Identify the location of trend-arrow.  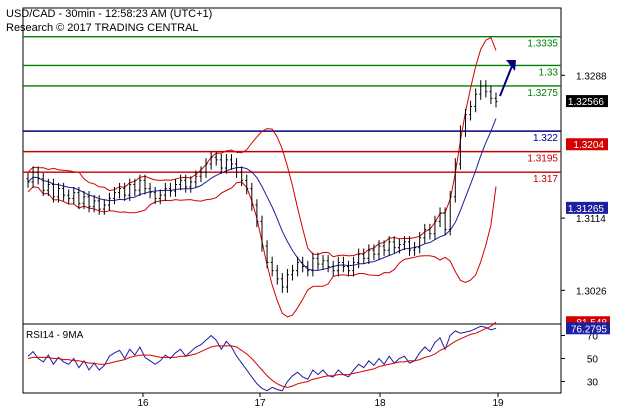
(506, 81).